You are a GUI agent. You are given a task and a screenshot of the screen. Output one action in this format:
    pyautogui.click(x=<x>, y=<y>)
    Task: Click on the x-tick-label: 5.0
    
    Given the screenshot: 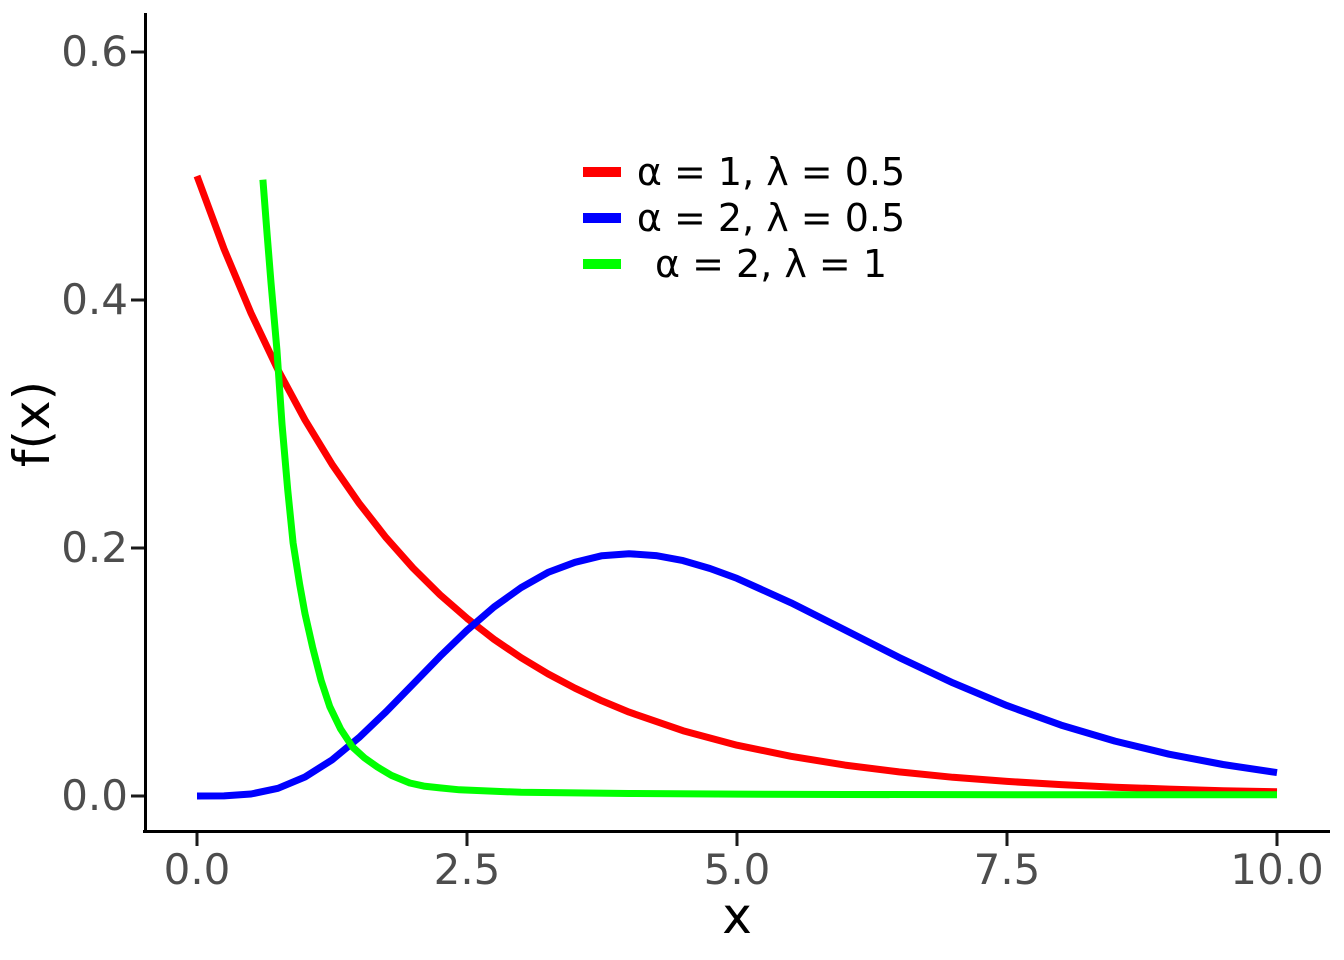 What is the action you would take?
    pyautogui.click(x=737, y=869)
    